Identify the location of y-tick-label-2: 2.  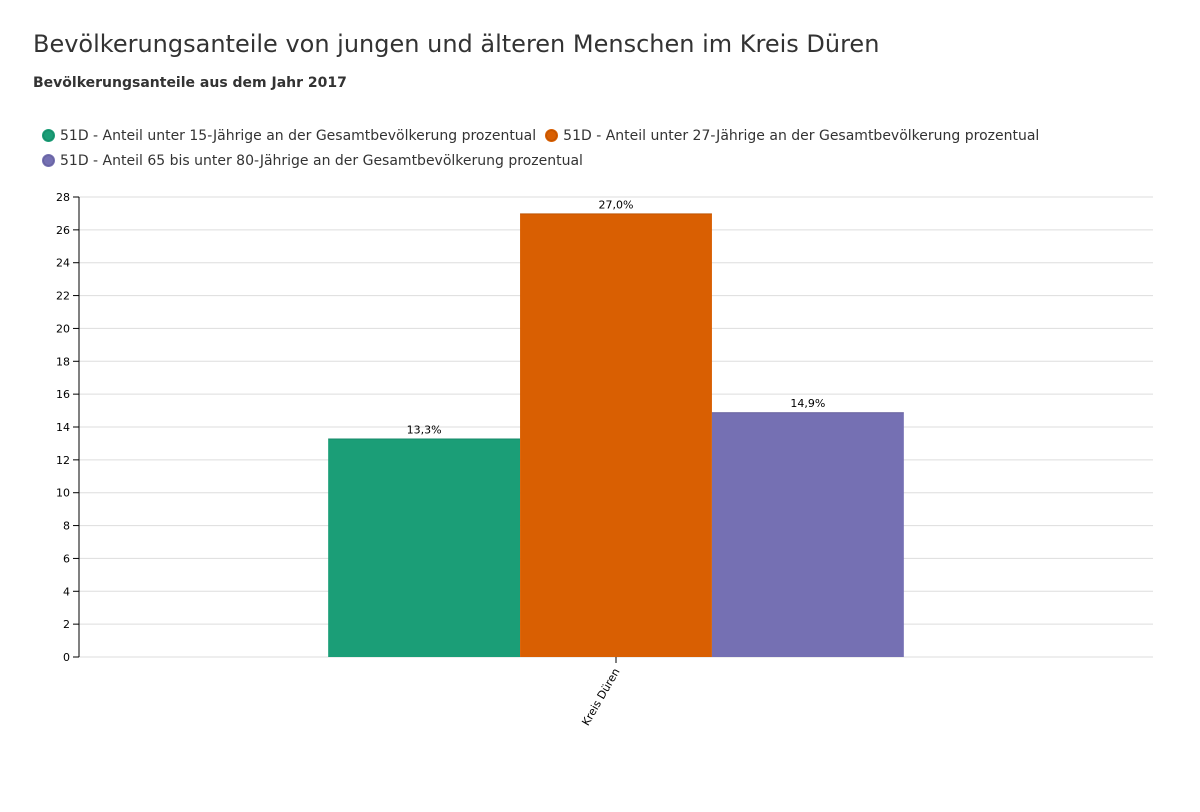
(66, 624).